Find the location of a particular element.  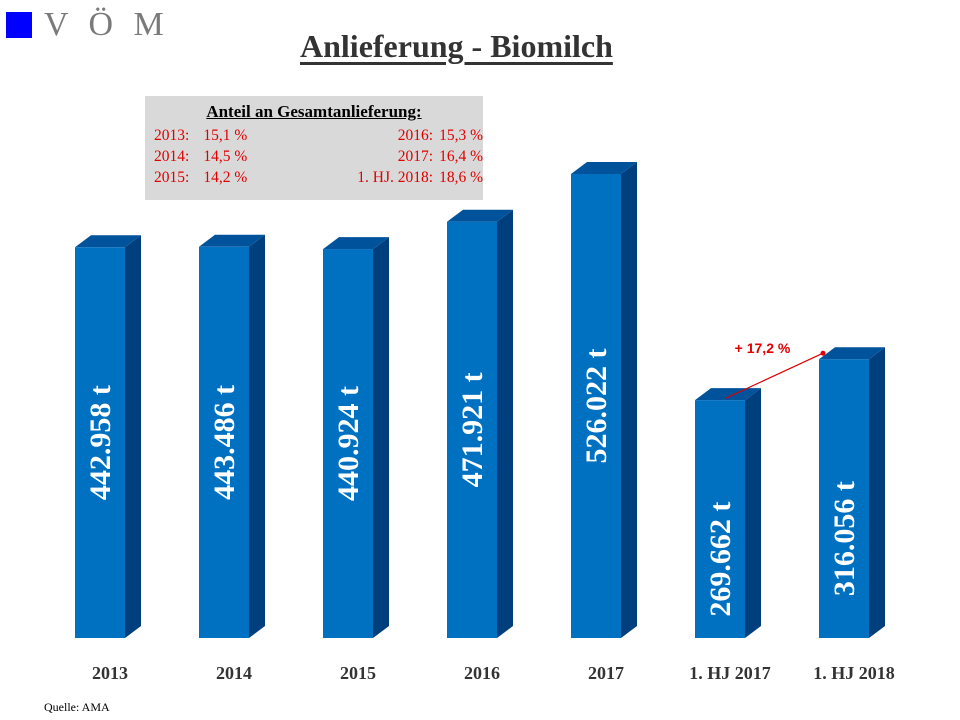

info-row-value: 18,6 % is located at coordinates (461, 177).